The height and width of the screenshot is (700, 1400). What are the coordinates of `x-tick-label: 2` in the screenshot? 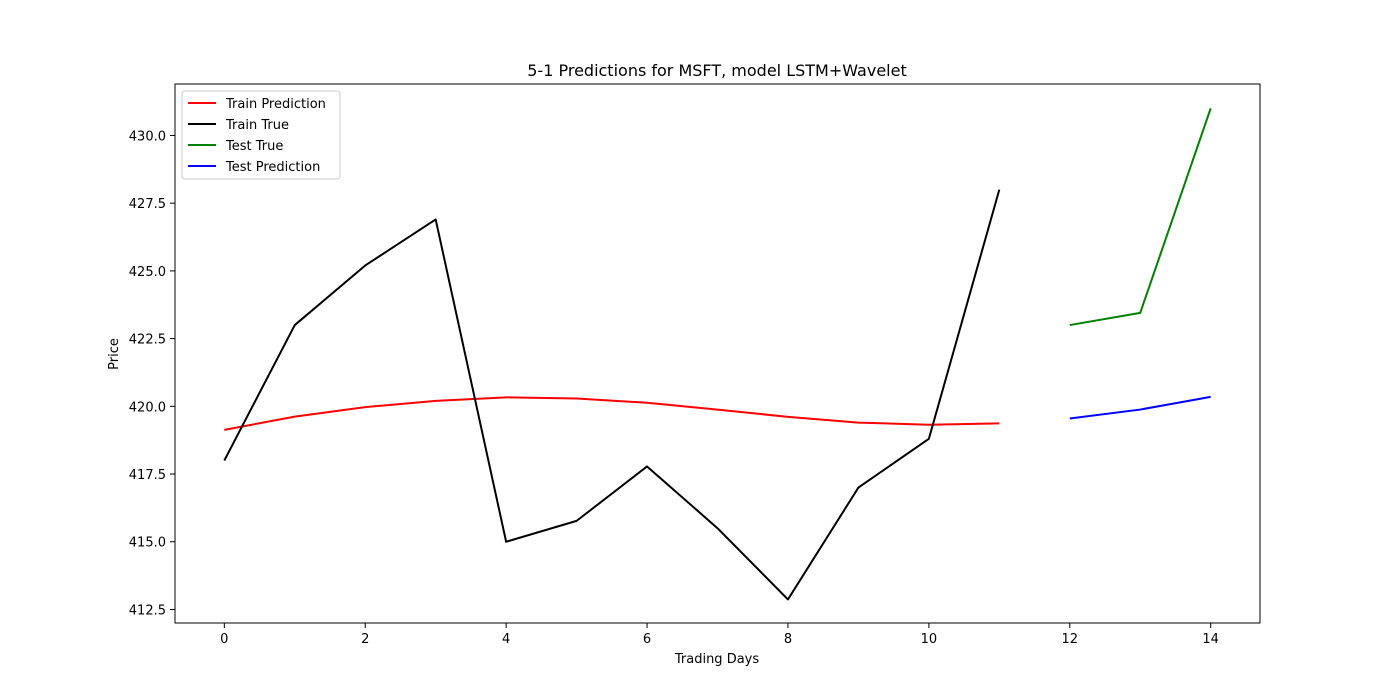 It's located at (365, 639).